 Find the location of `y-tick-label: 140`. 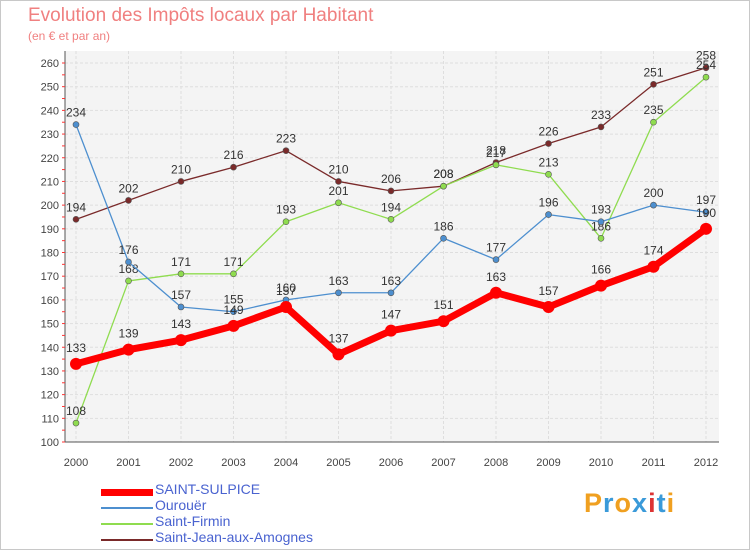

y-tick-label: 140 is located at coordinates (50, 348).